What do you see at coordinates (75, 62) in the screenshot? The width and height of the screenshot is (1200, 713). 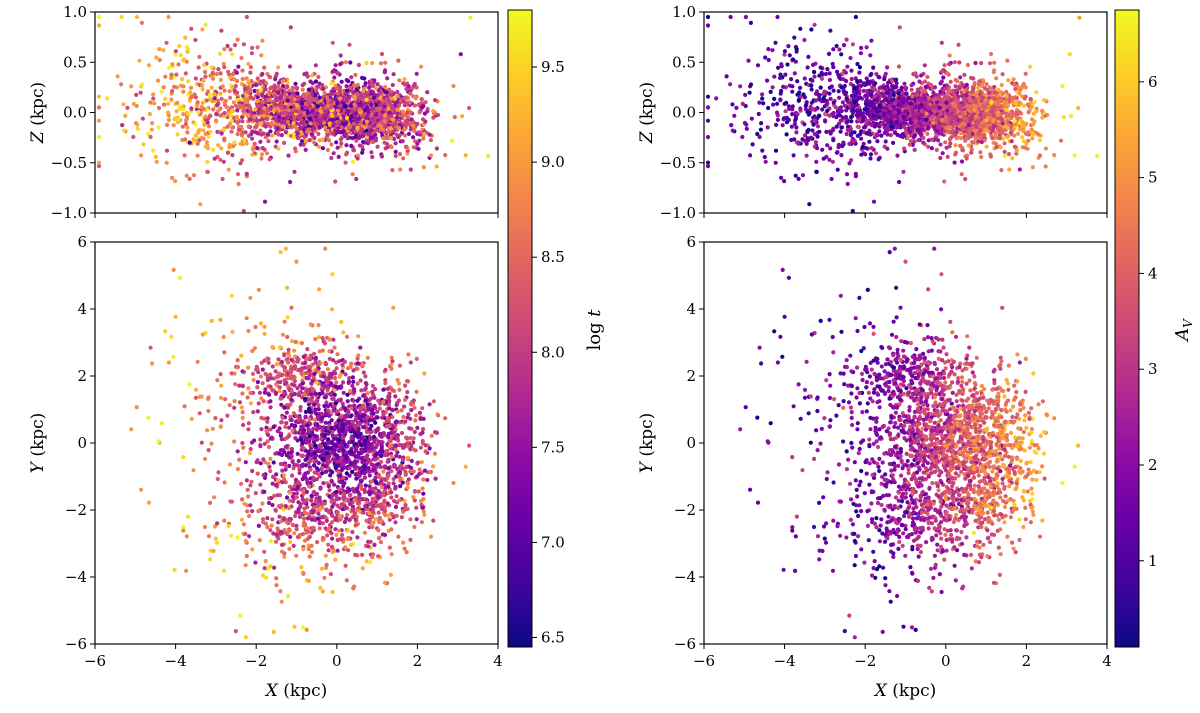 I see `y-tick-label: 0.5` at bounding box center [75, 62].